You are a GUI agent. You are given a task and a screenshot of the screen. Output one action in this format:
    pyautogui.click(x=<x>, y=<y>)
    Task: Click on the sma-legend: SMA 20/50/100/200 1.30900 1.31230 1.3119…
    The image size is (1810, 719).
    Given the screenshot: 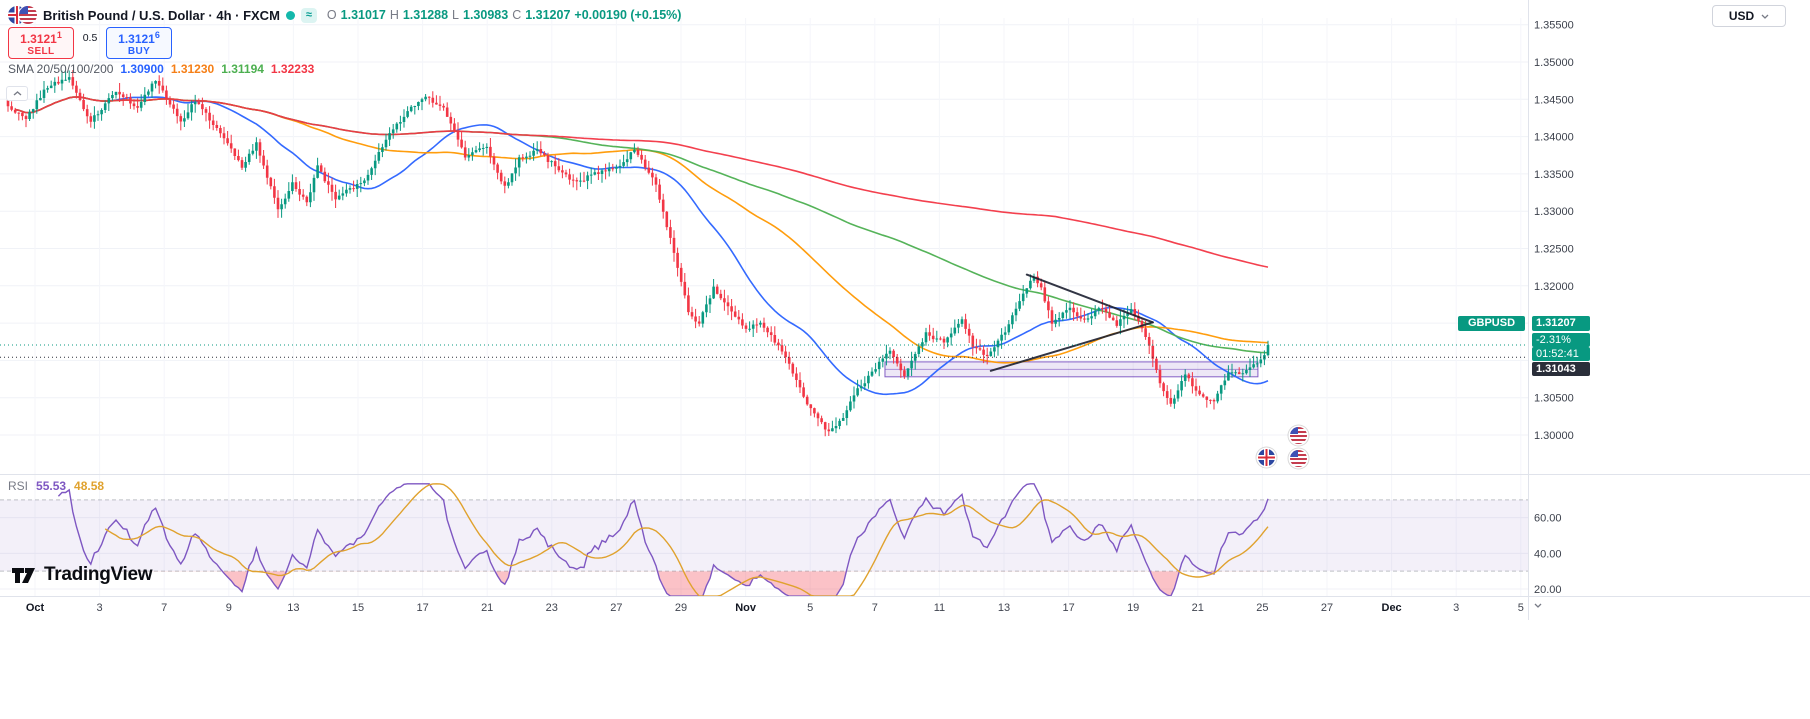 What is the action you would take?
    pyautogui.click(x=161, y=69)
    